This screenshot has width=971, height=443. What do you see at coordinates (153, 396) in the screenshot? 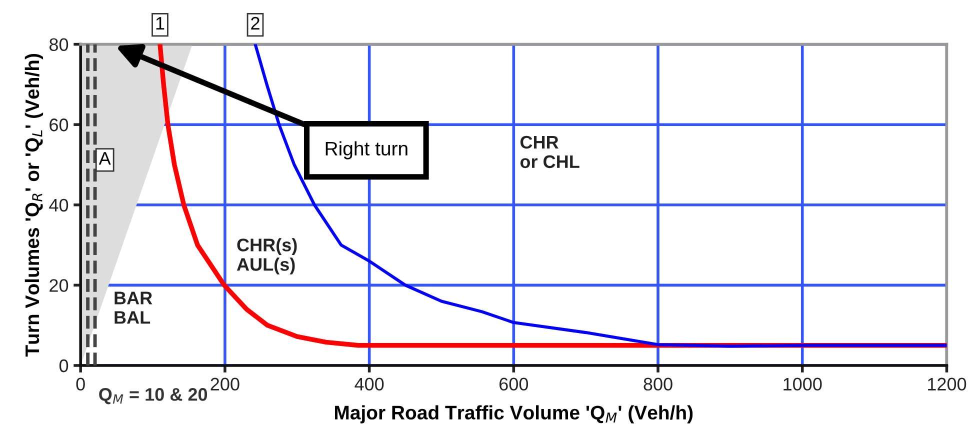
I see `annotation: Q$_{M}$ = 10 & 20` at bounding box center [153, 396].